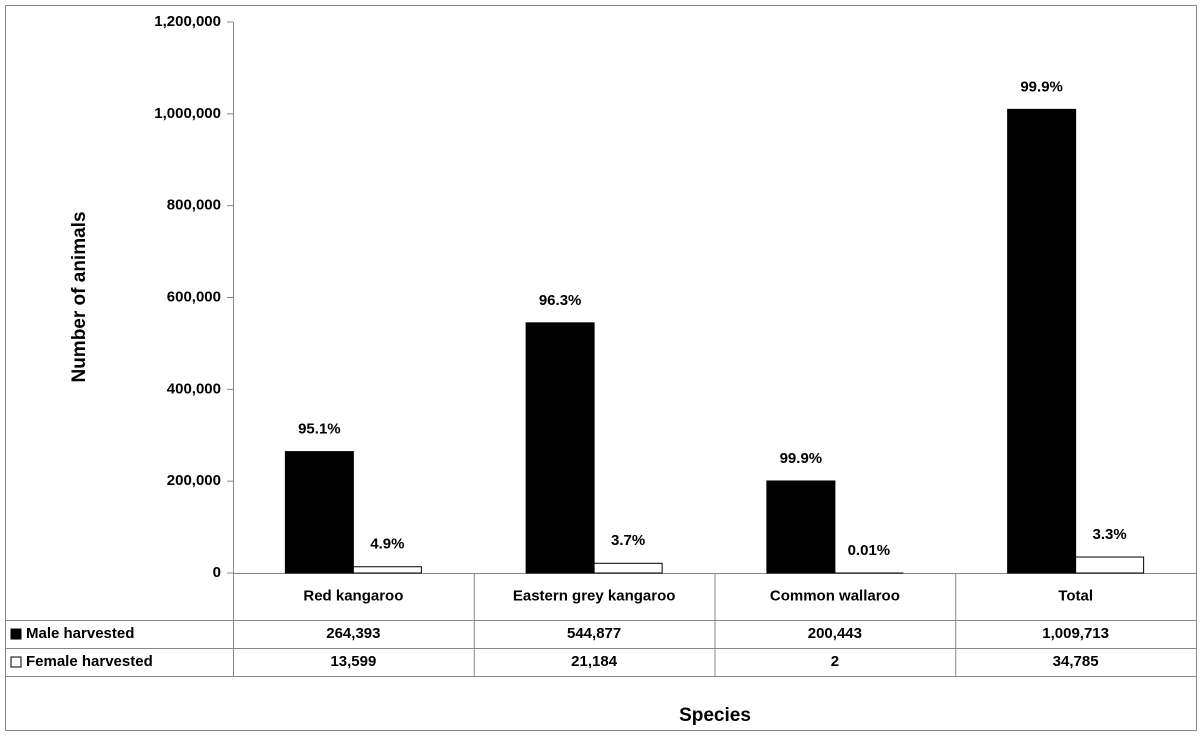 The width and height of the screenshot is (1203, 741). What do you see at coordinates (560, 300) in the screenshot?
I see `share-label: 96.3%` at bounding box center [560, 300].